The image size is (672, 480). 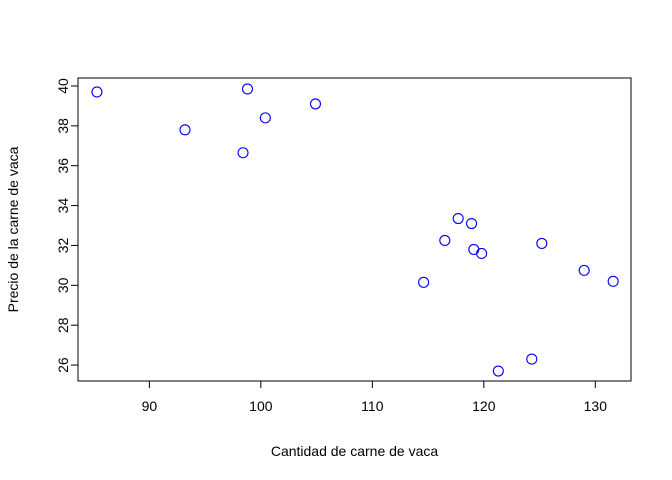 I want to click on x-tick-label: 130, so click(x=596, y=406).